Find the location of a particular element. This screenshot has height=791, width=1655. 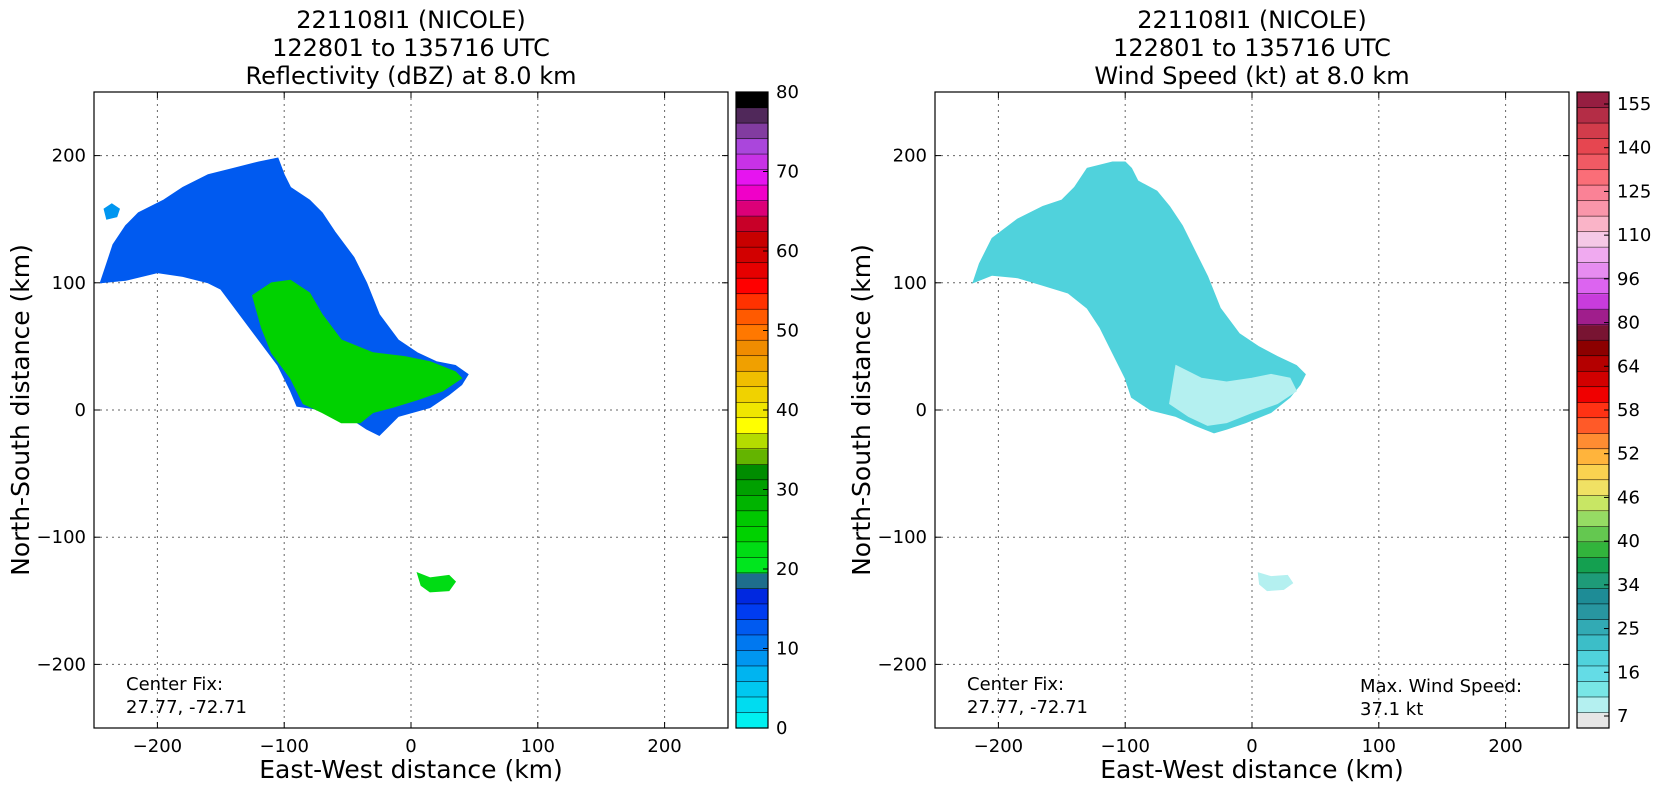

region-main-core is located at coordinates (357, 351).